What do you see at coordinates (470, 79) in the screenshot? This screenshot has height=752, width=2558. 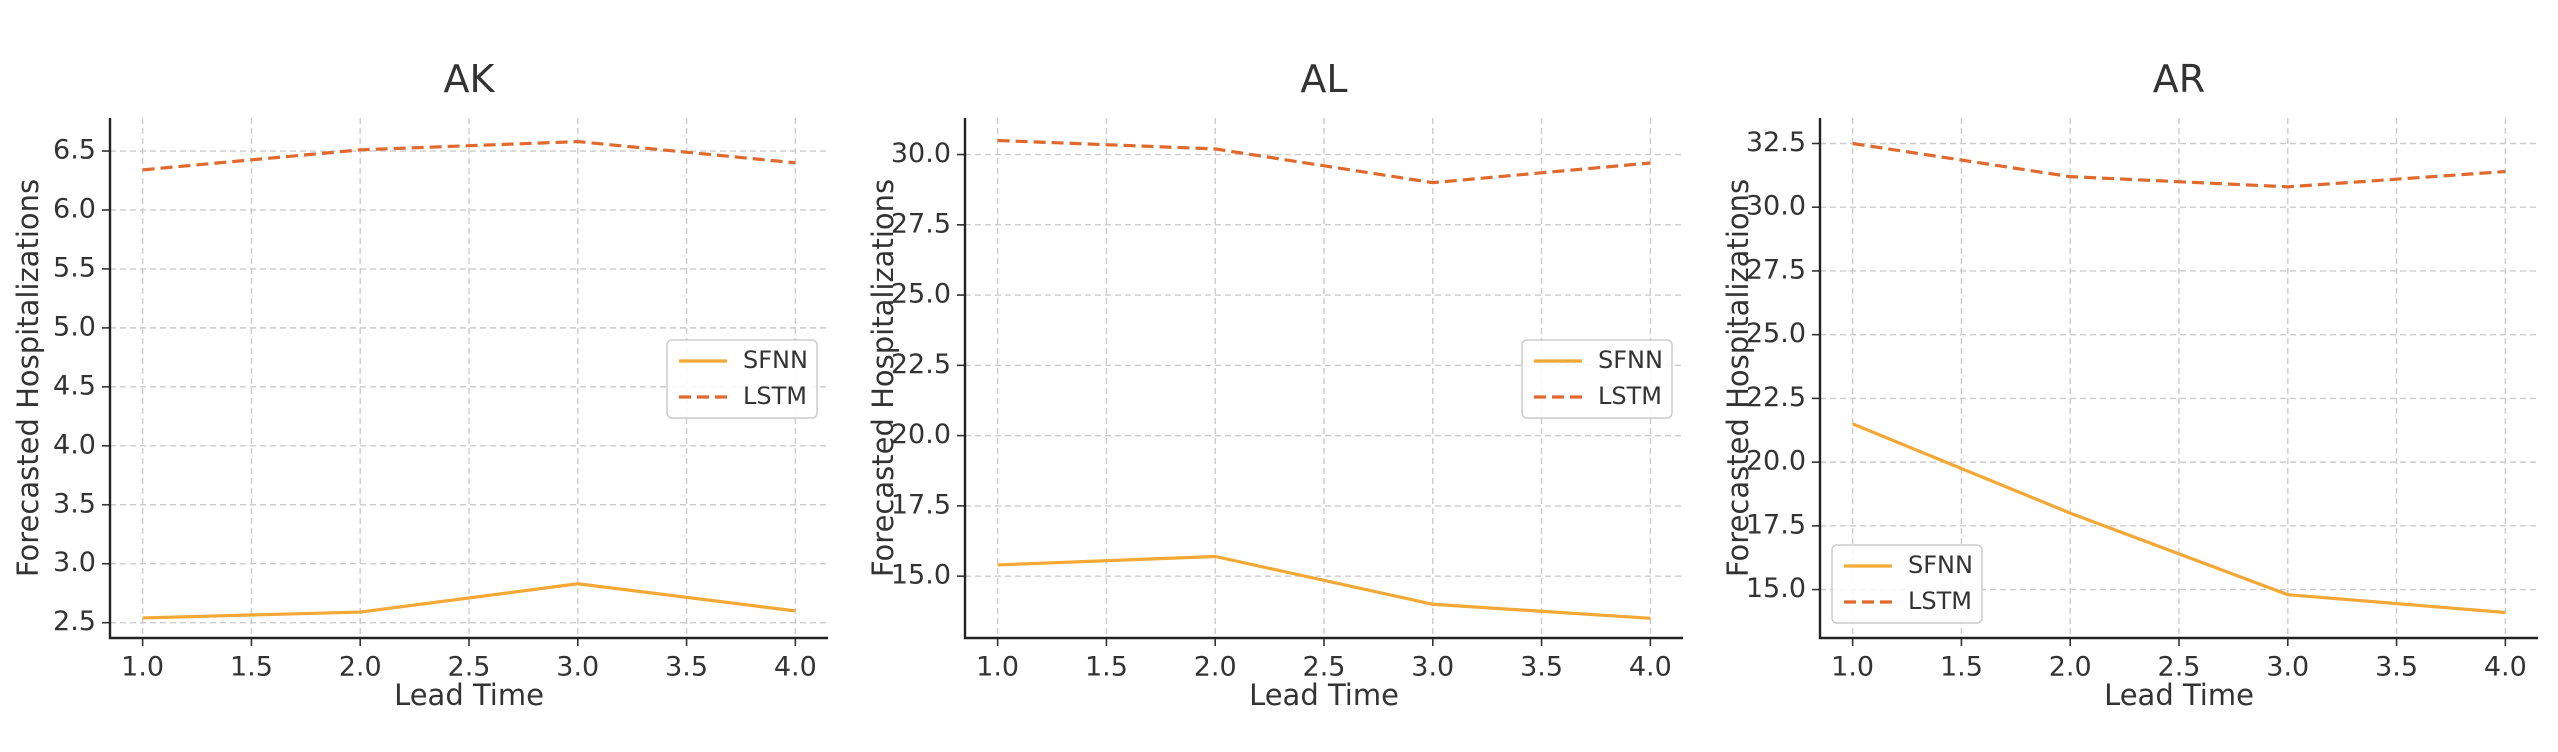 I see `chart-title: AK` at bounding box center [470, 79].